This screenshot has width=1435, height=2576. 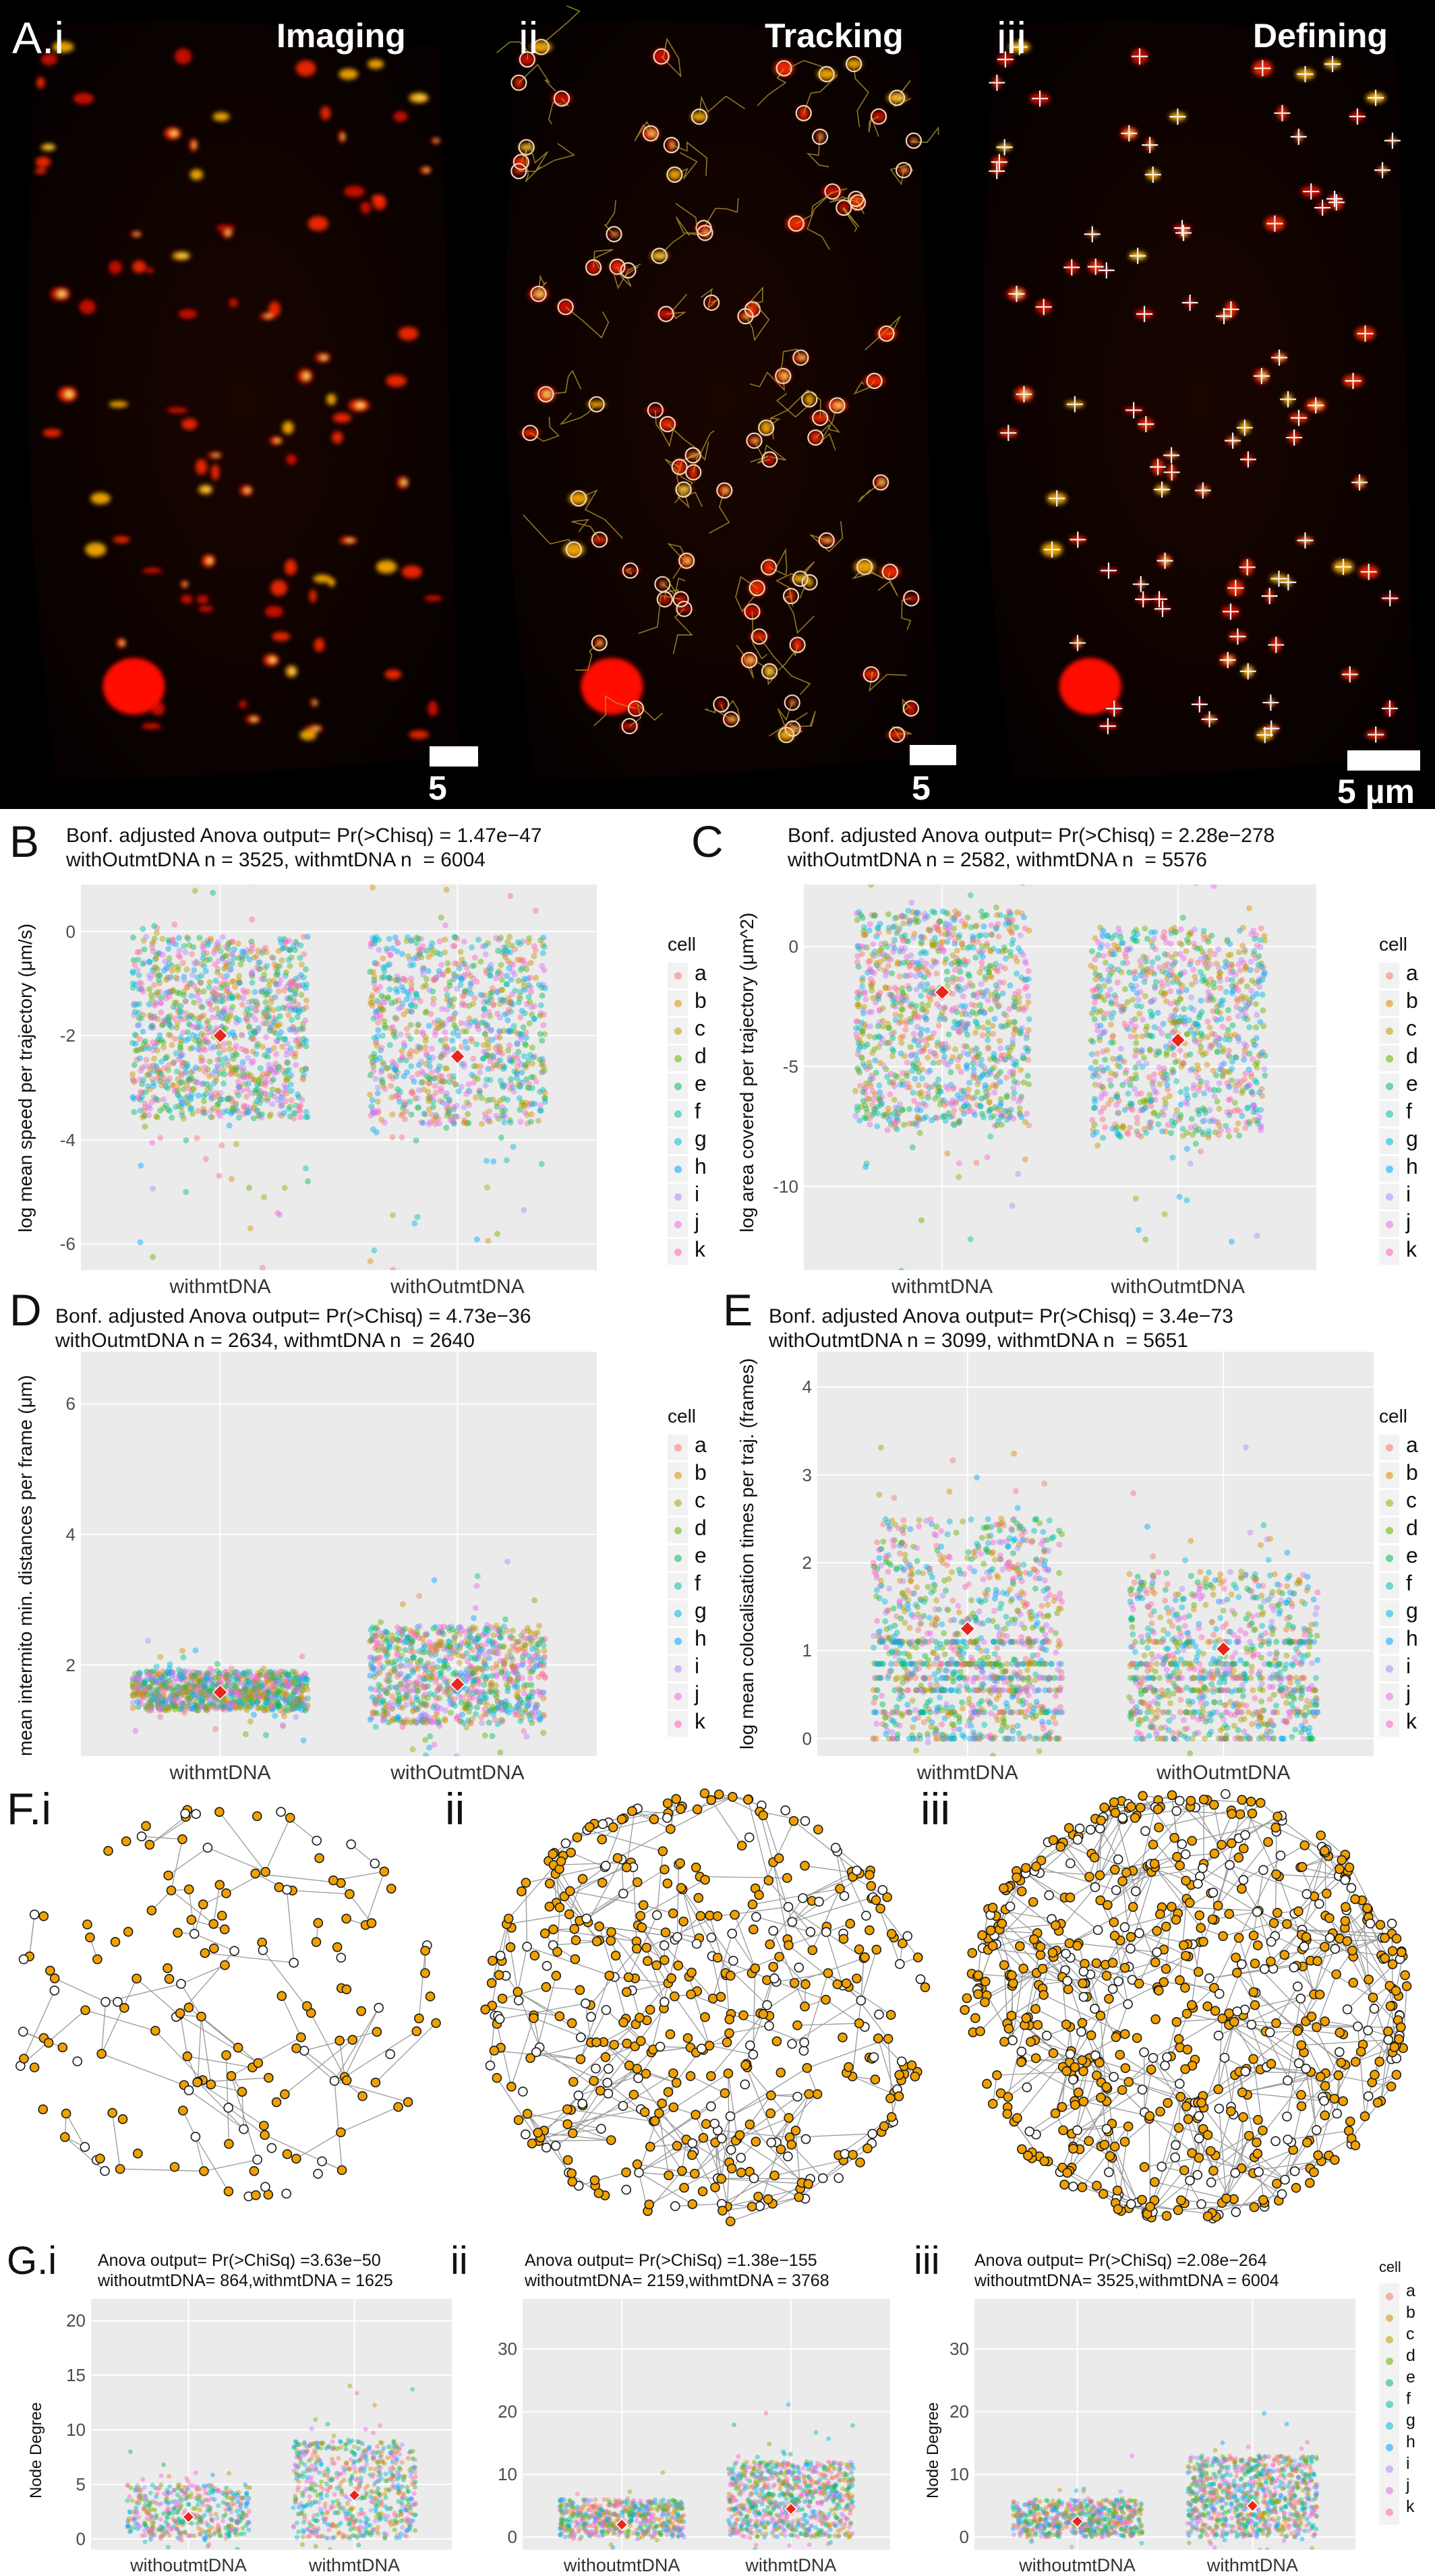 I want to click on micrograph-defining-canvas, so click(x=1195, y=405).